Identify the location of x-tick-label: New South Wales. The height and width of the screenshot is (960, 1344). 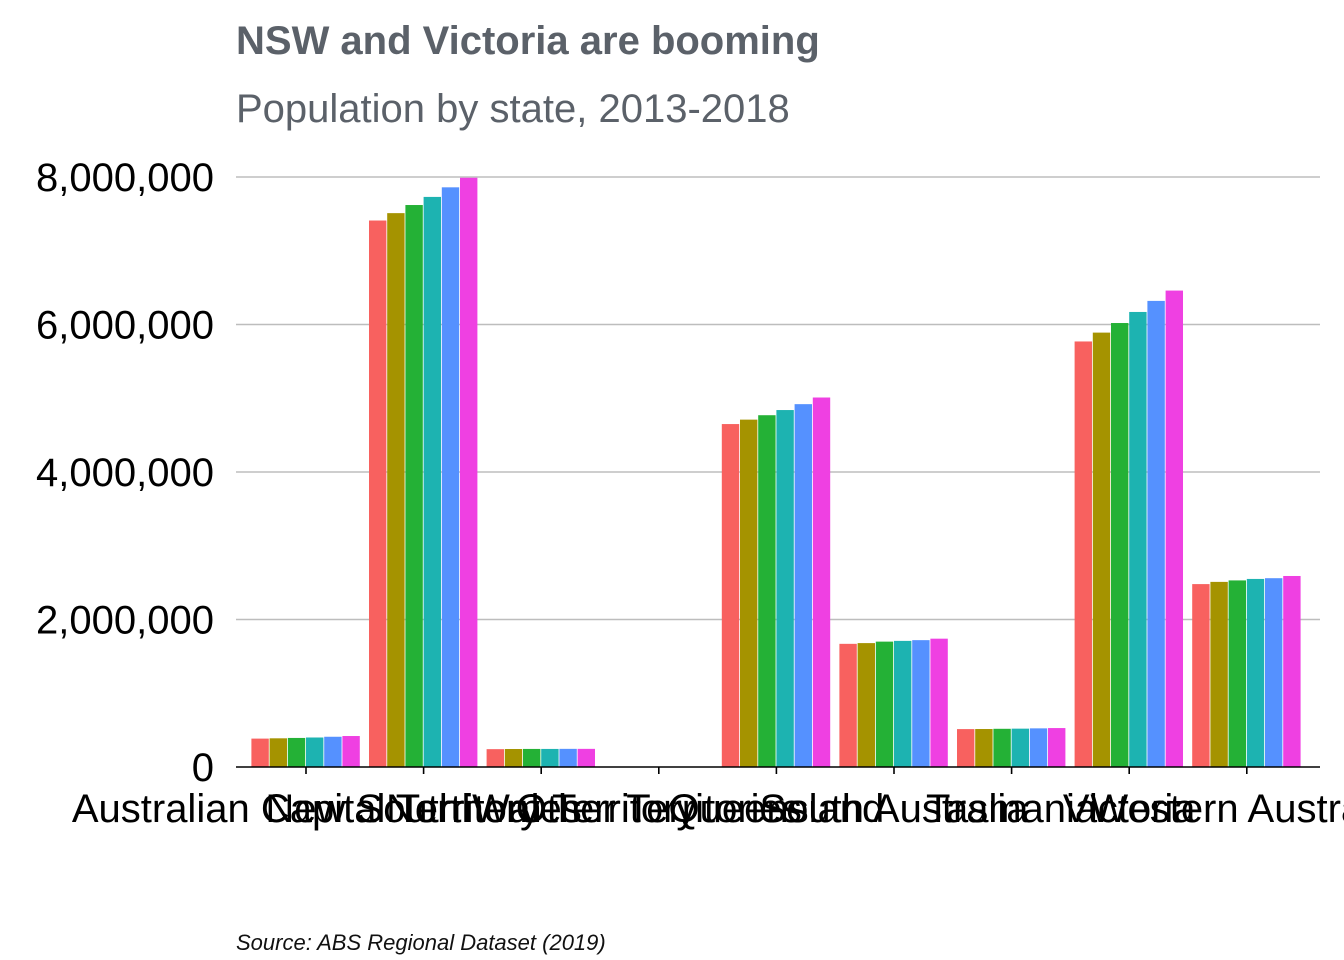
(423, 809).